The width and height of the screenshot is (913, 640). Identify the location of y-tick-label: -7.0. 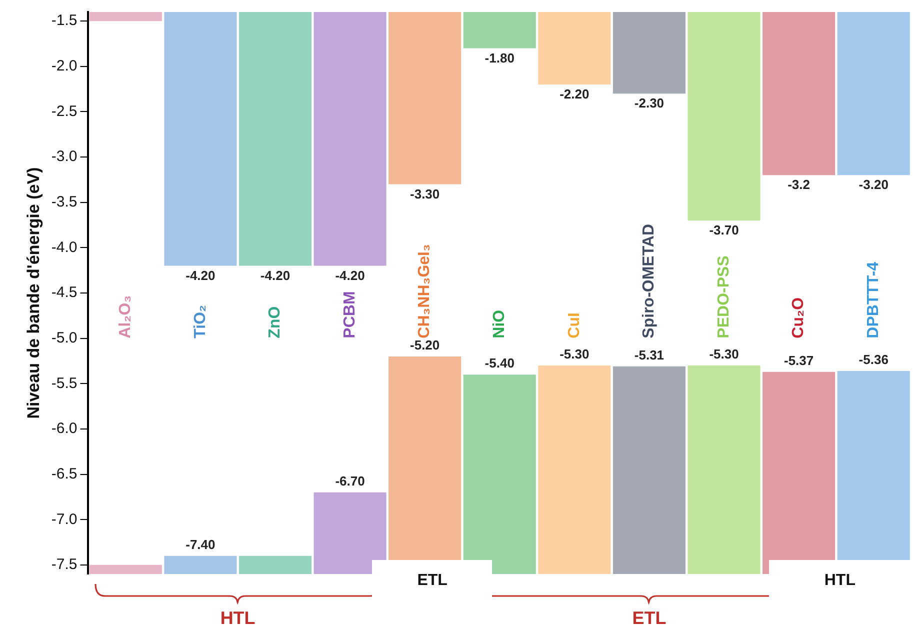
(64, 519).